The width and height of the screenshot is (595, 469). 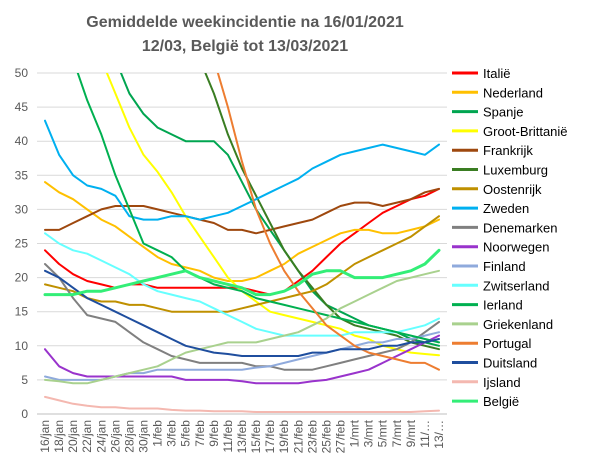 I want to click on series-line-nederland, so click(x=242, y=231).